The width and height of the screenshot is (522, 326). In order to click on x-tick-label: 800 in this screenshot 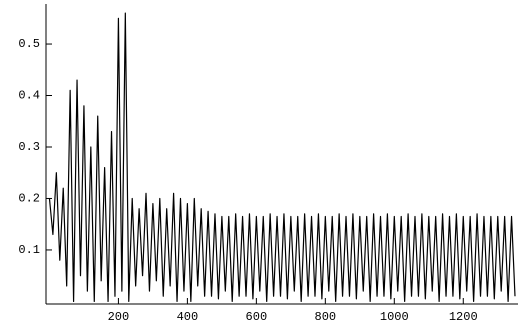, I will do `click(326, 317)`.